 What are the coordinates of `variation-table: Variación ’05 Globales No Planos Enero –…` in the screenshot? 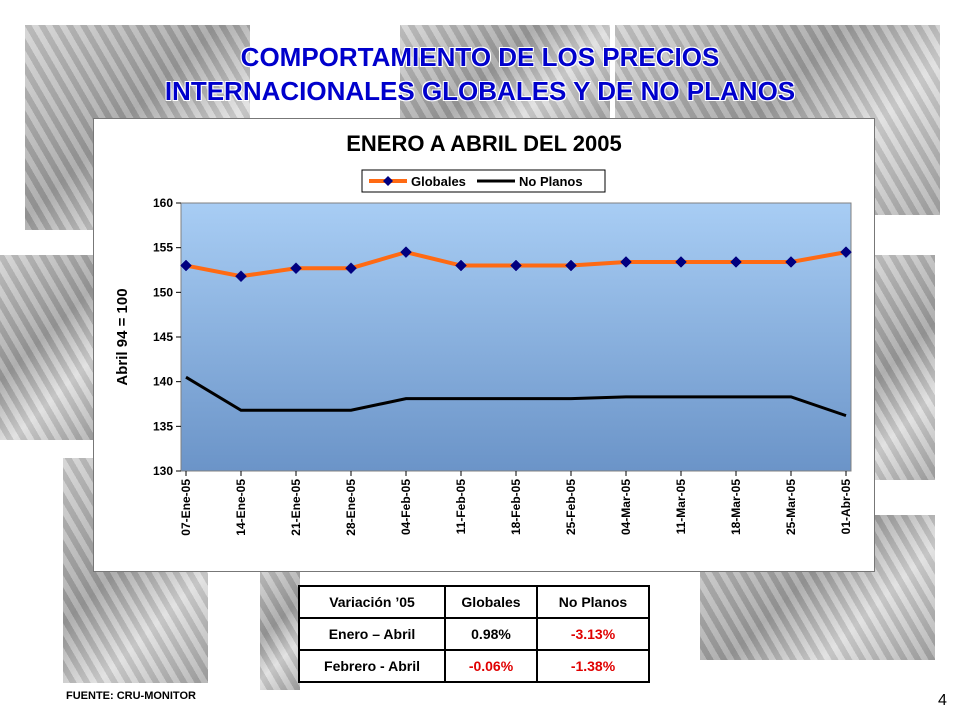 It's located at (474, 634).